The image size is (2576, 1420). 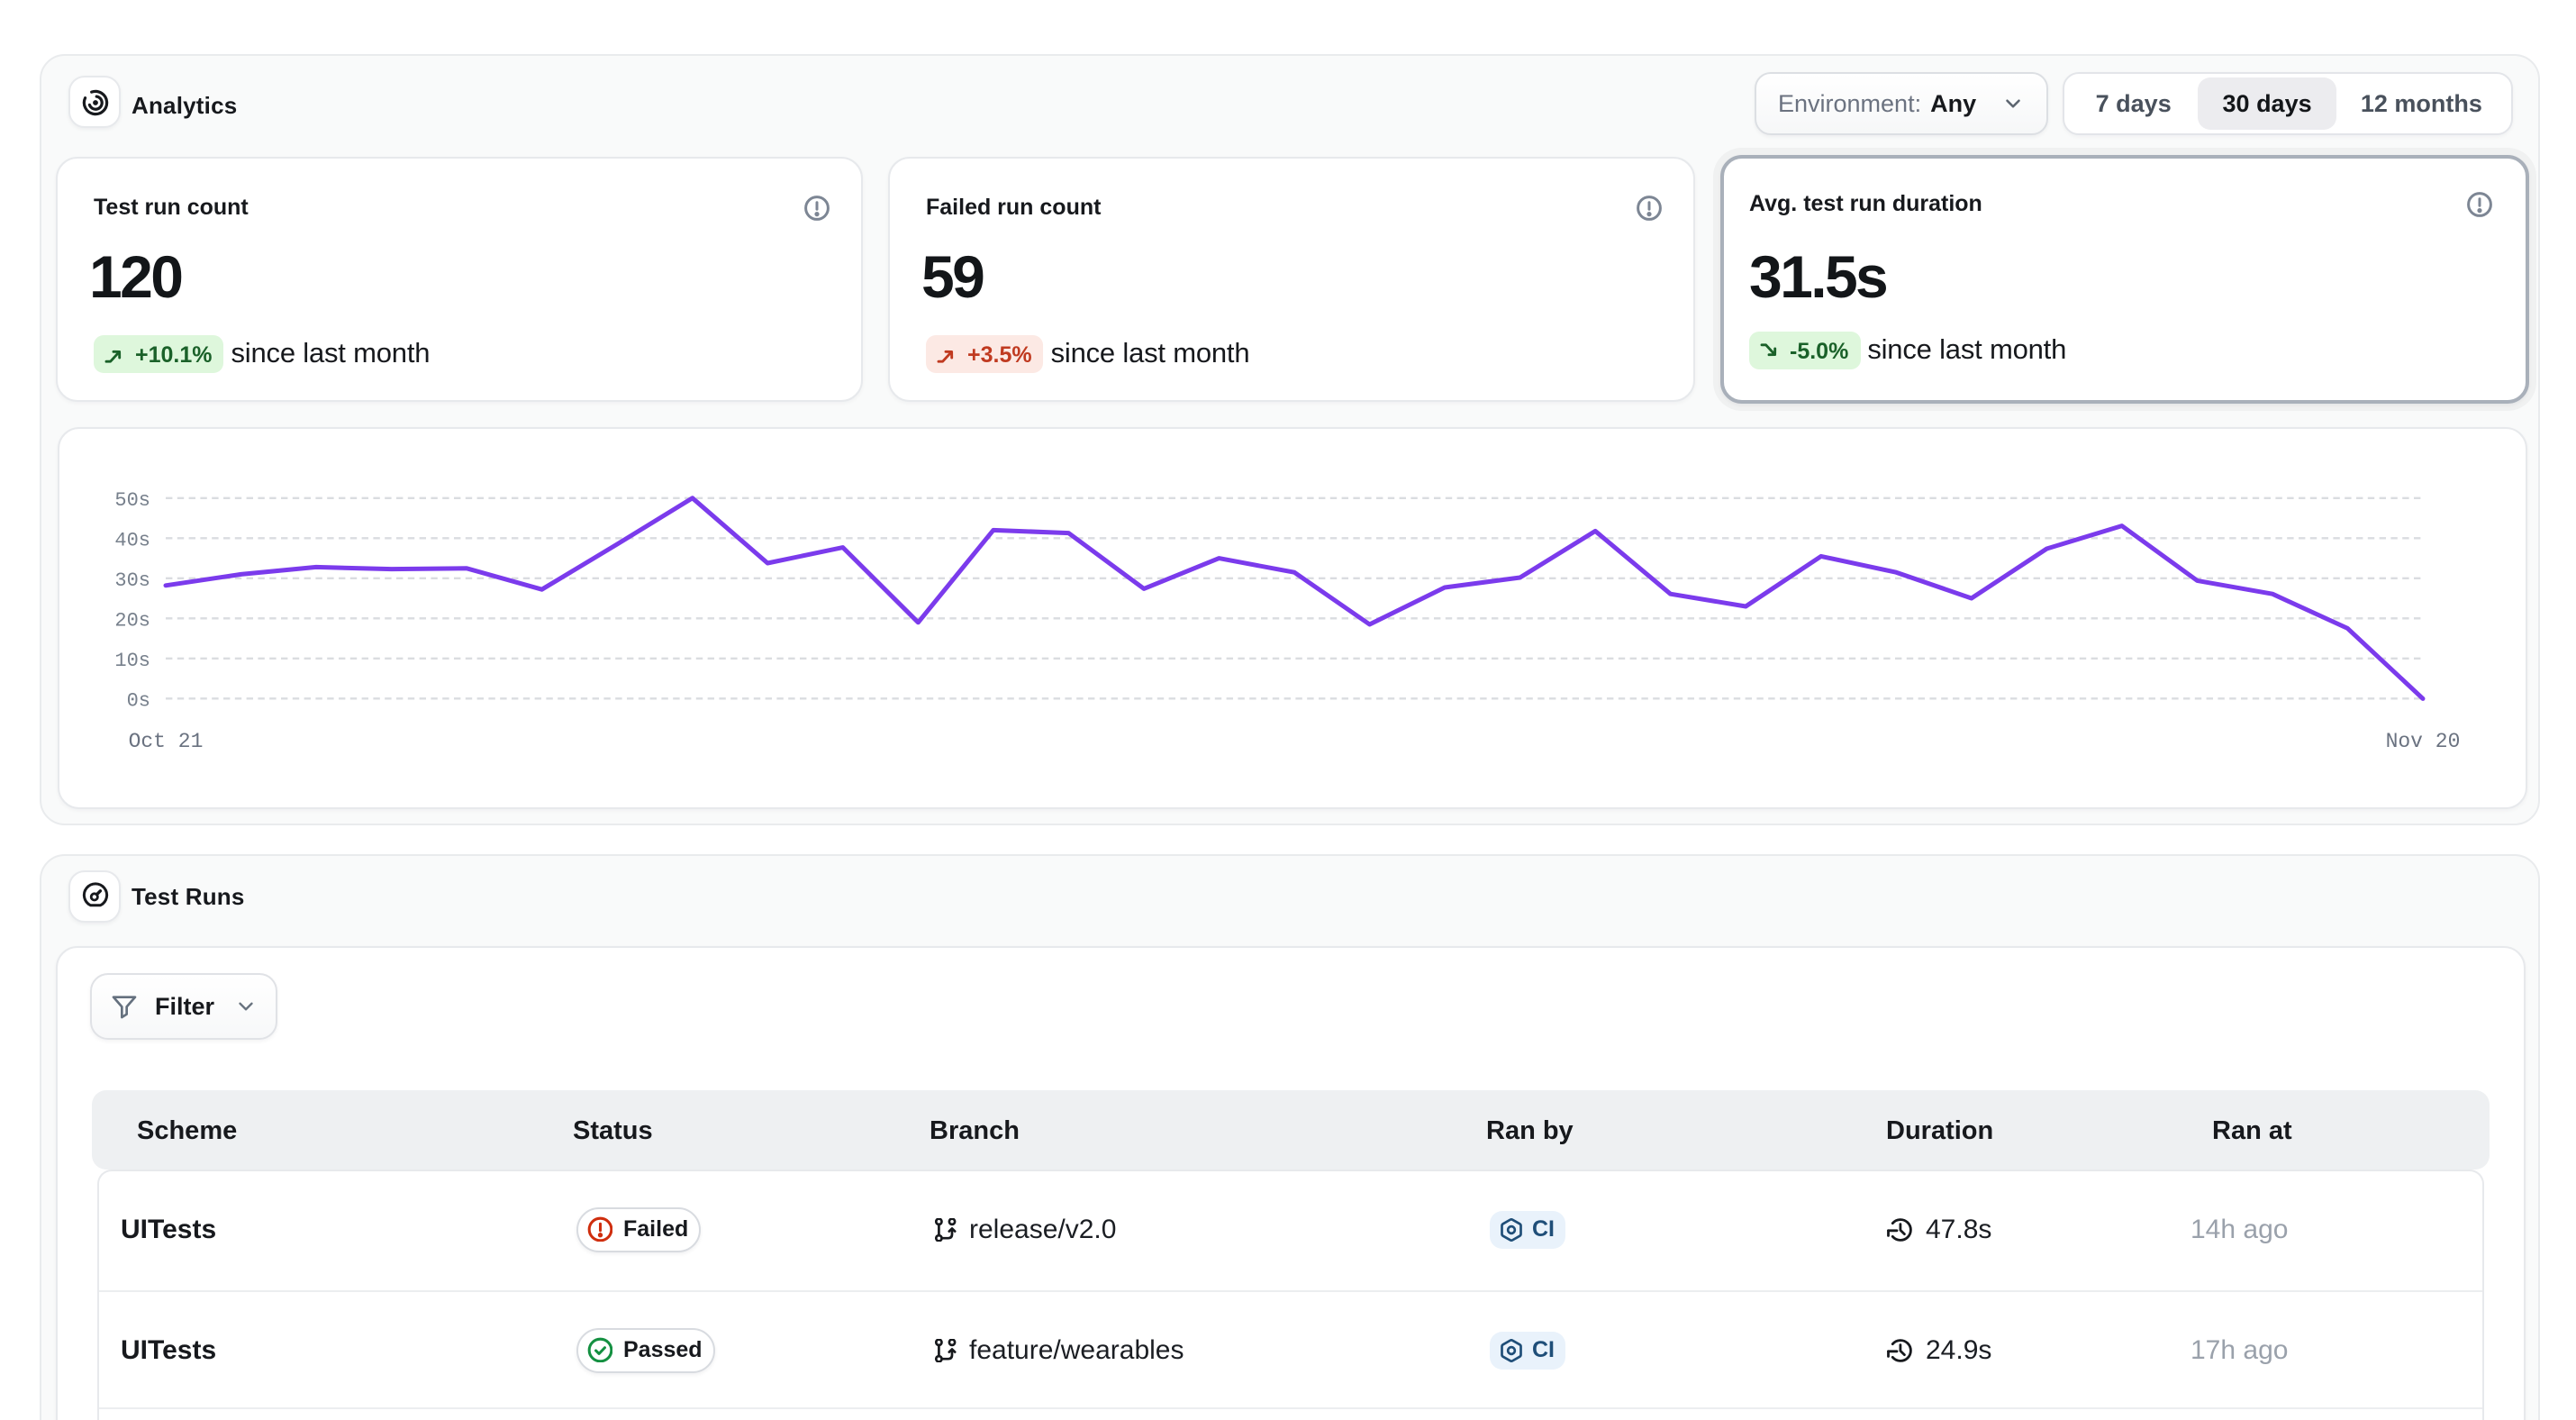 I want to click on svg-text: Oct 21, so click(x=166, y=741).